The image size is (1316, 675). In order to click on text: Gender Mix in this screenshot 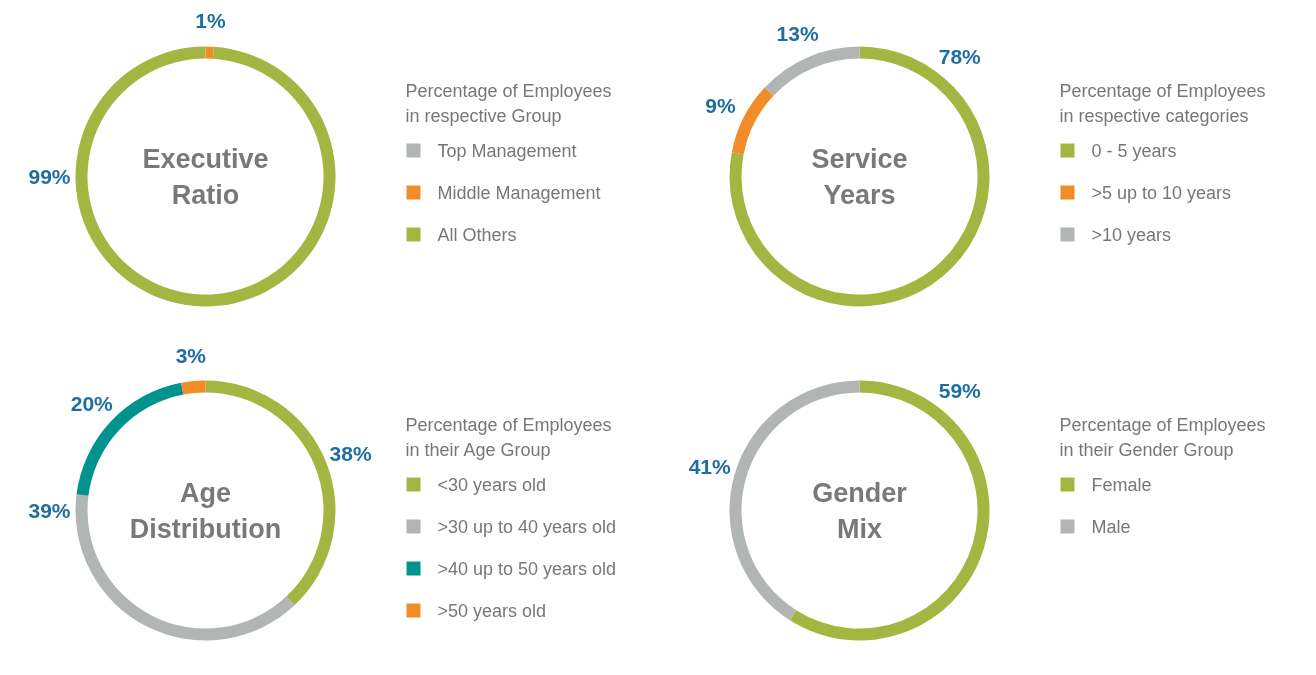, I will do `click(860, 510)`.